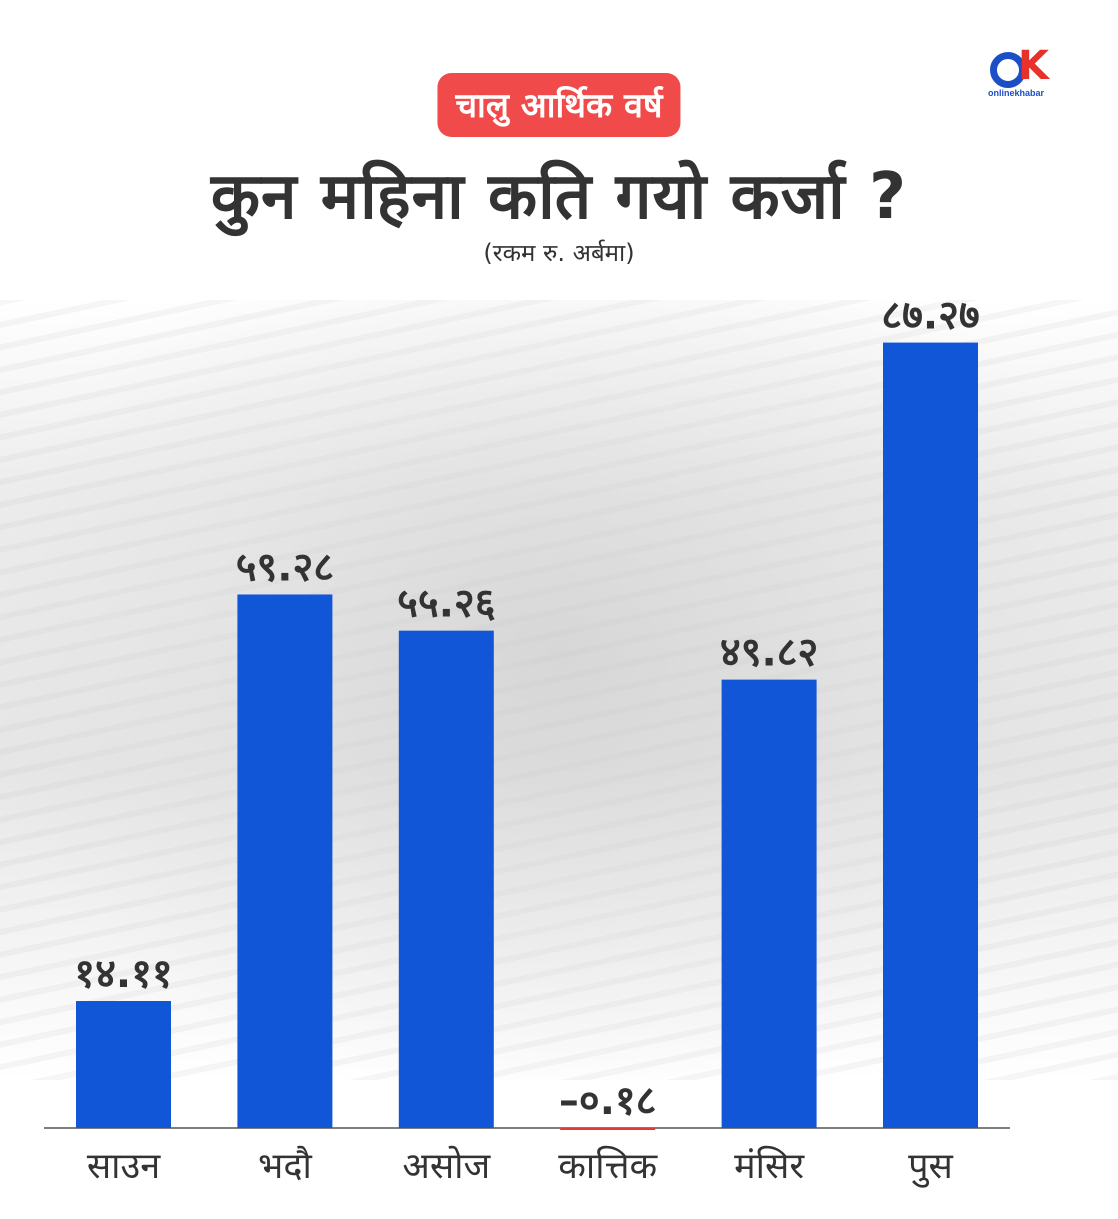  I want to click on fiscal-year-badge: चालु आर्थिक वर्ष, so click(559, 105).